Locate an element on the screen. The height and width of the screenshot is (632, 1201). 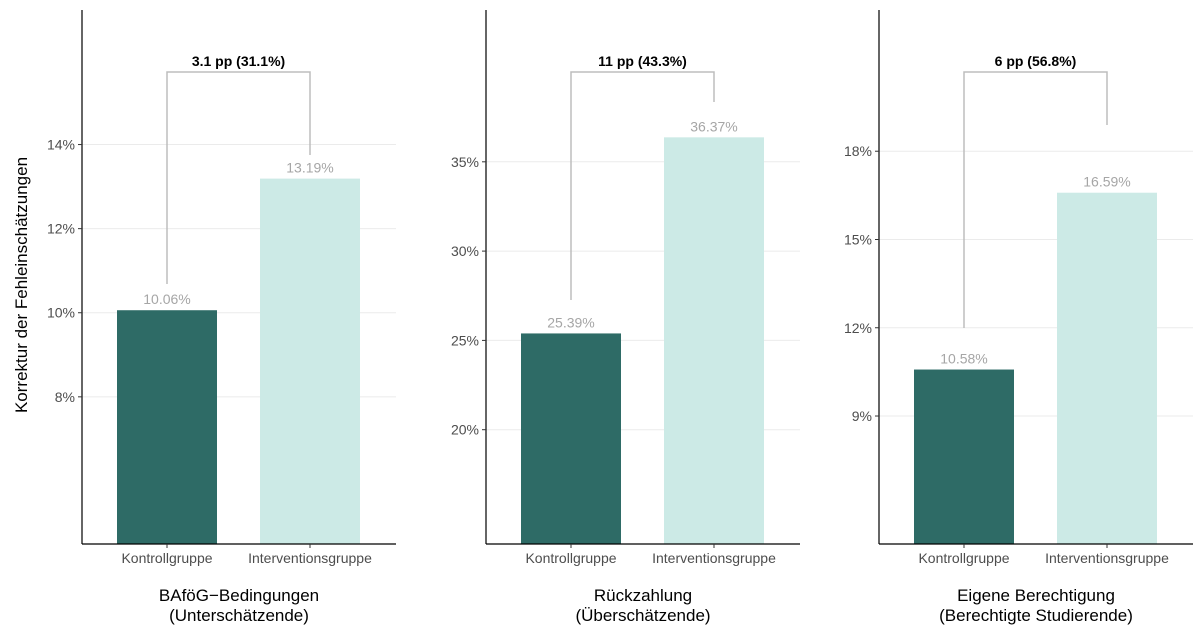
difference-annotation: 3.1 pp (31.1%) is located at coordinates (238, 61).